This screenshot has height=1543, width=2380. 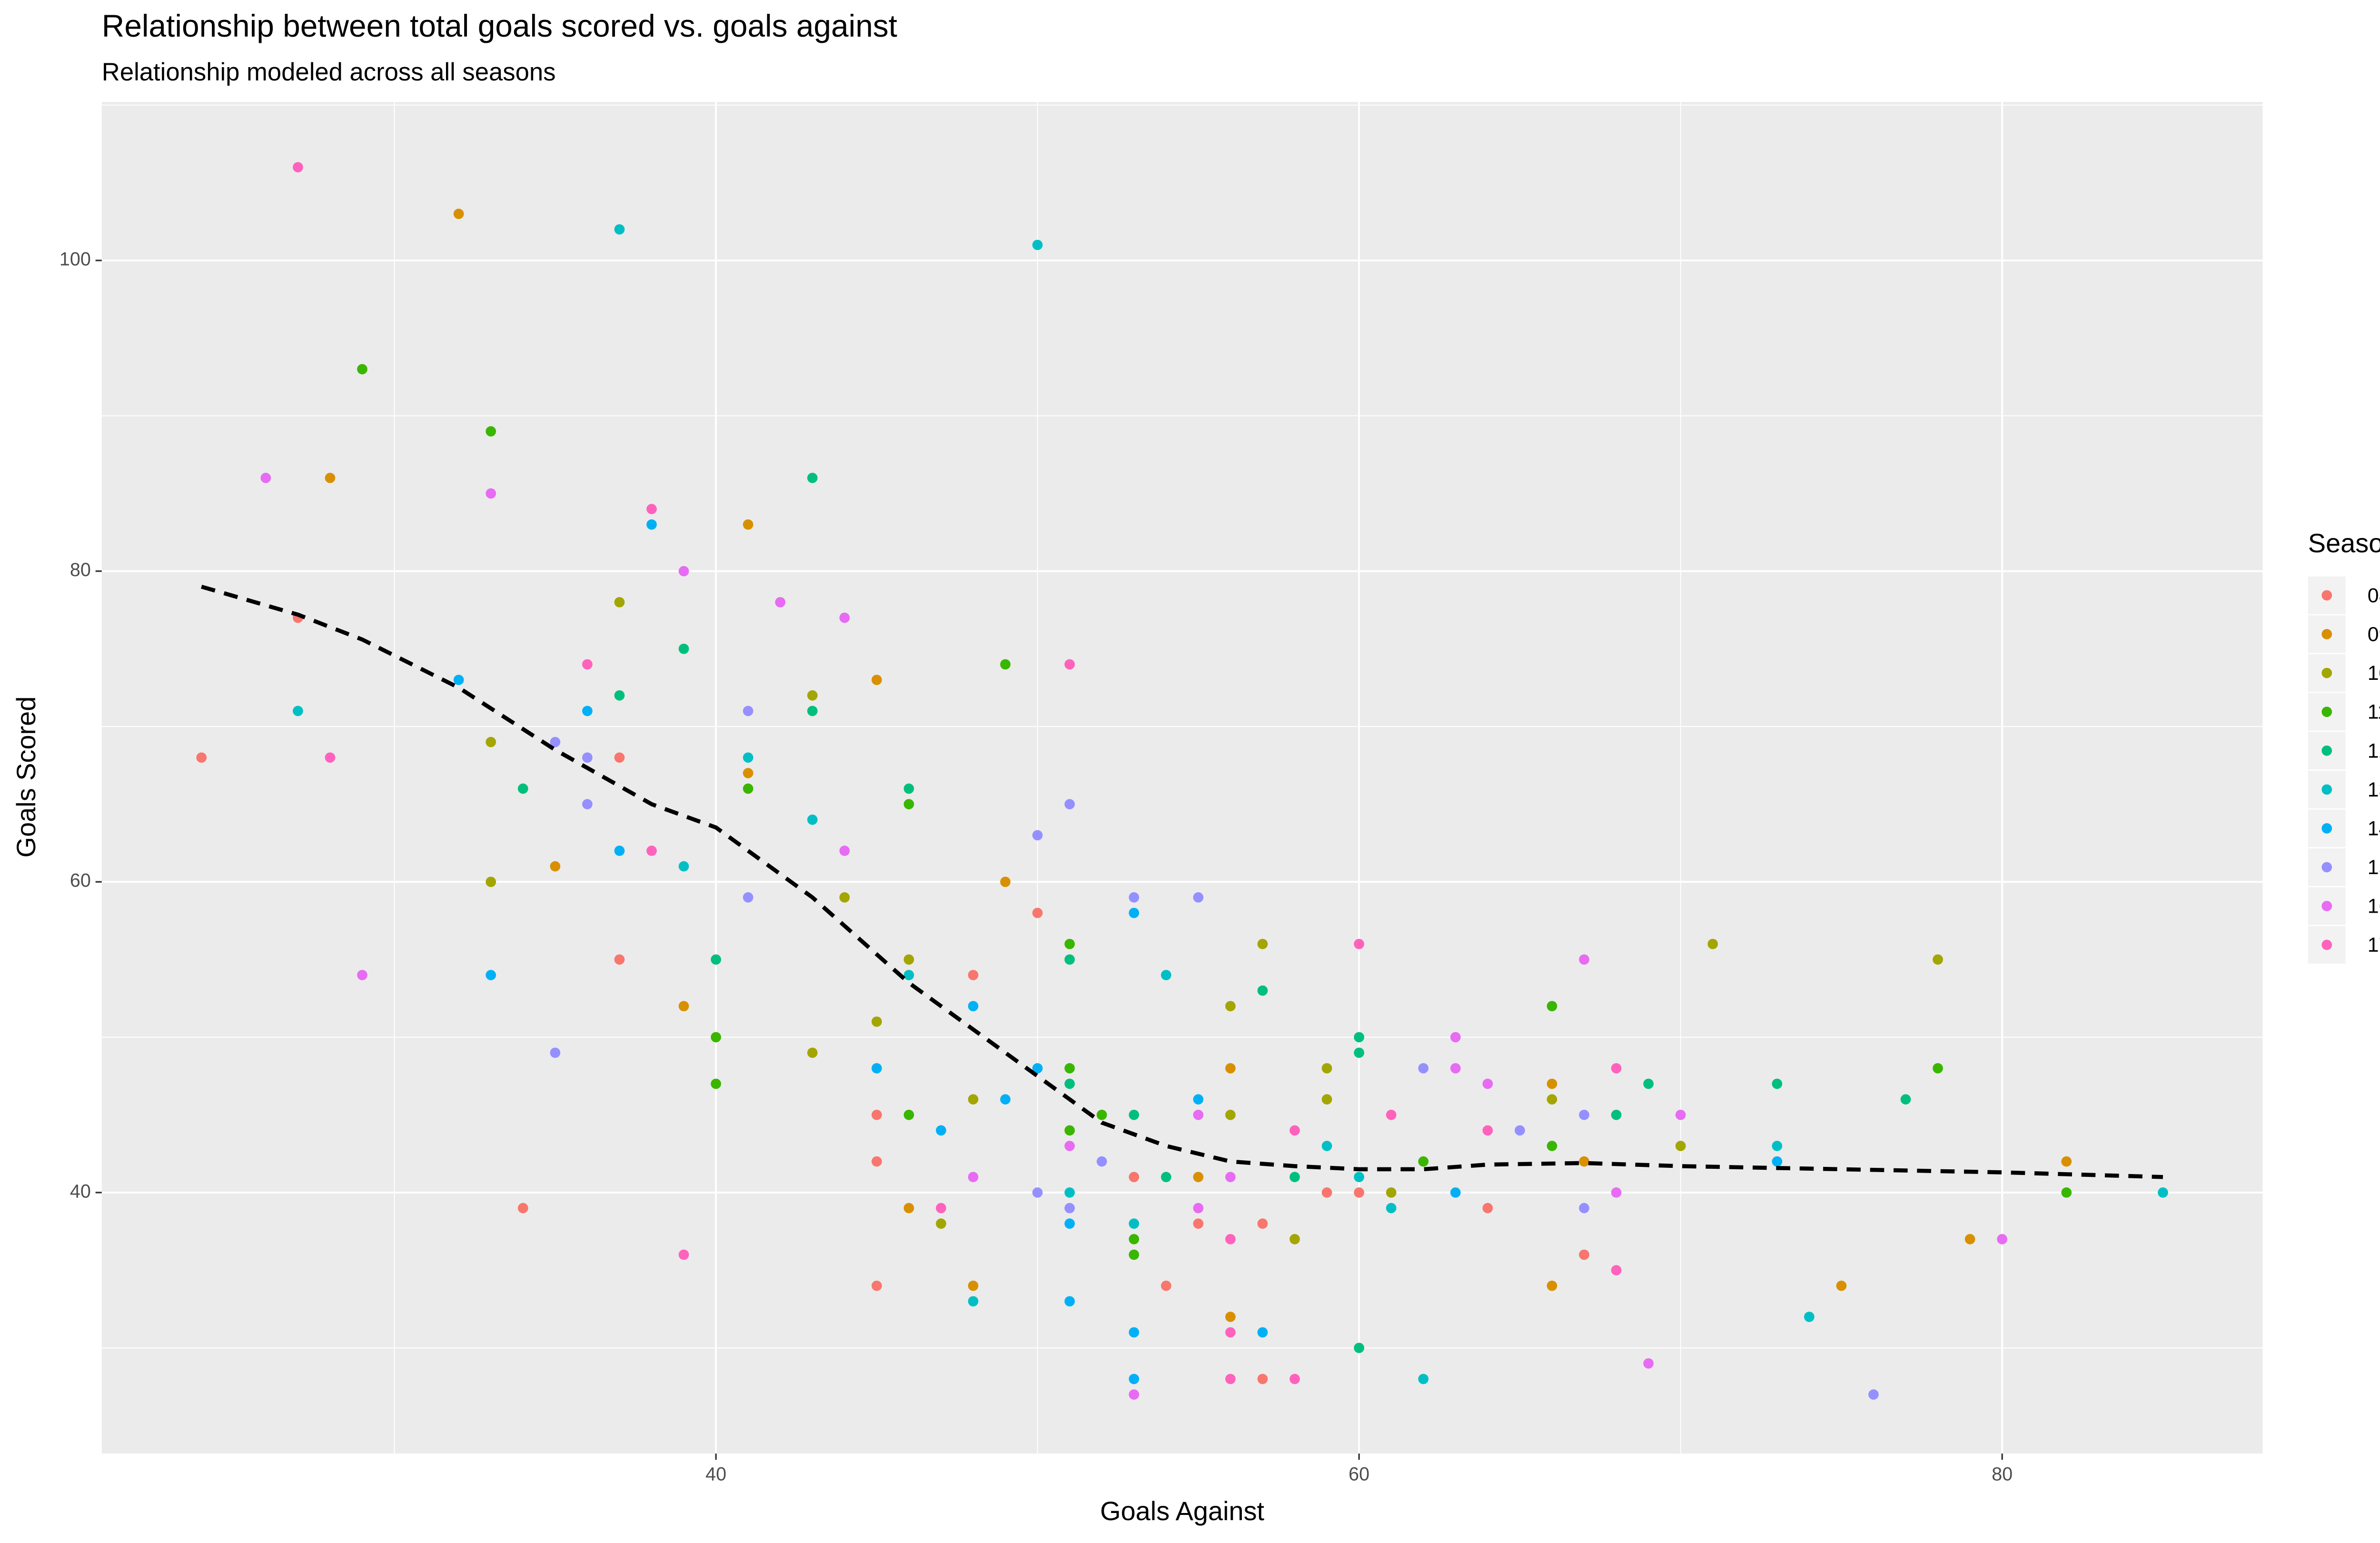 I want to click on legend-label: 17/18, so click(x=2374, y=945).